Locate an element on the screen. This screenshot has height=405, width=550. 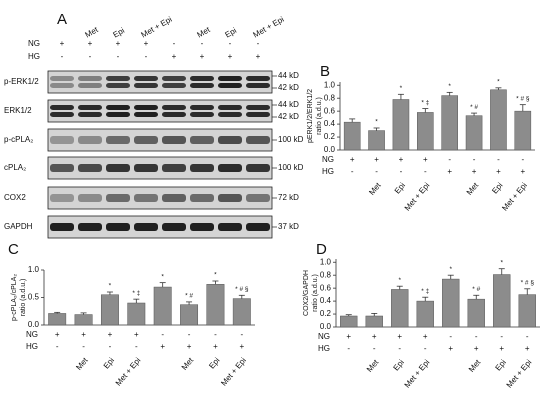
panel-label: C is located at coordinates (13, 249).